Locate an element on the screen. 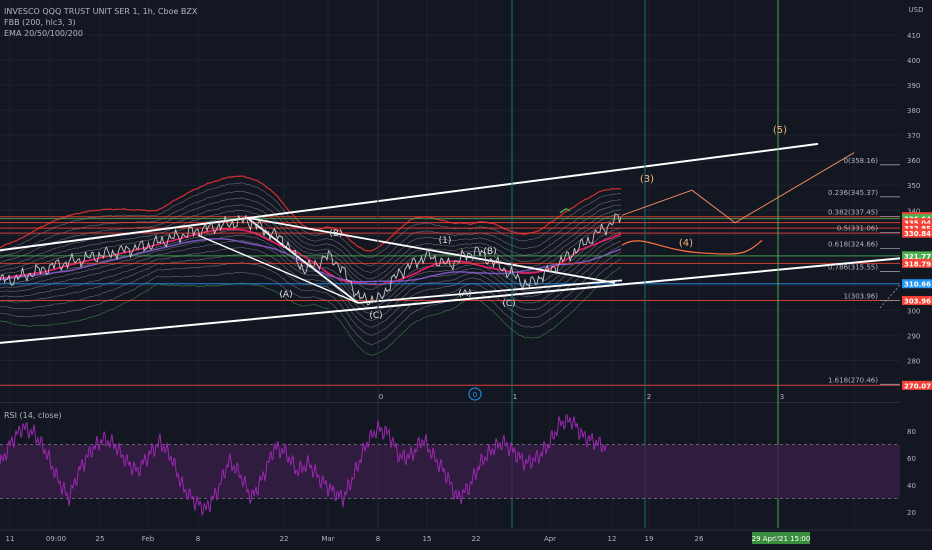 This screenshot has width=932, height=550. time-tick-label: 22 is located at coordinates (284, 539).